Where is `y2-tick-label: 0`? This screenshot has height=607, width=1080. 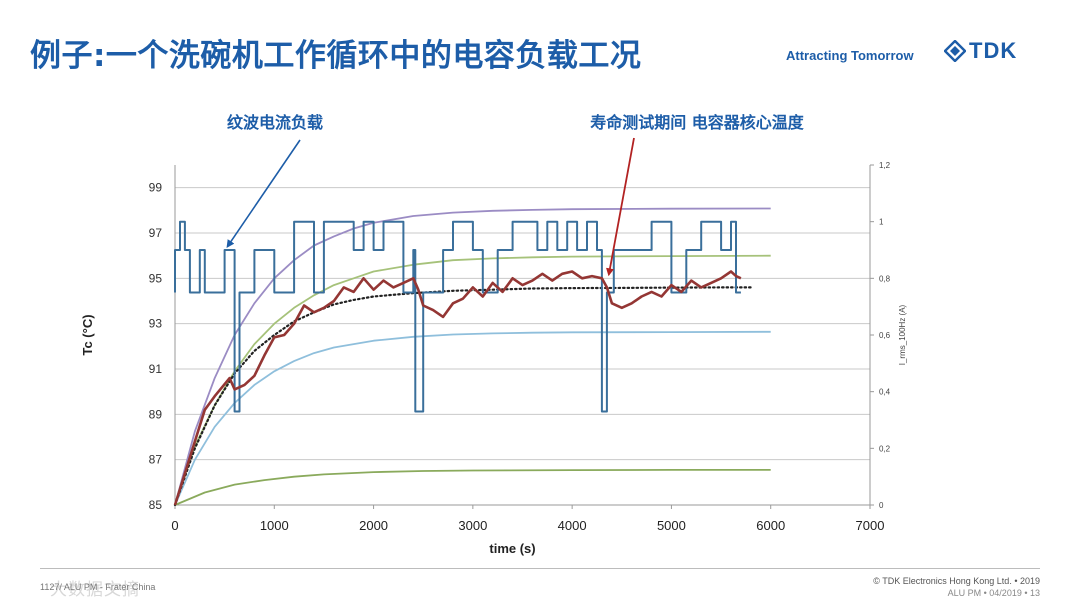
y2-tick-label: 0 is located at coordinates (881, 505).